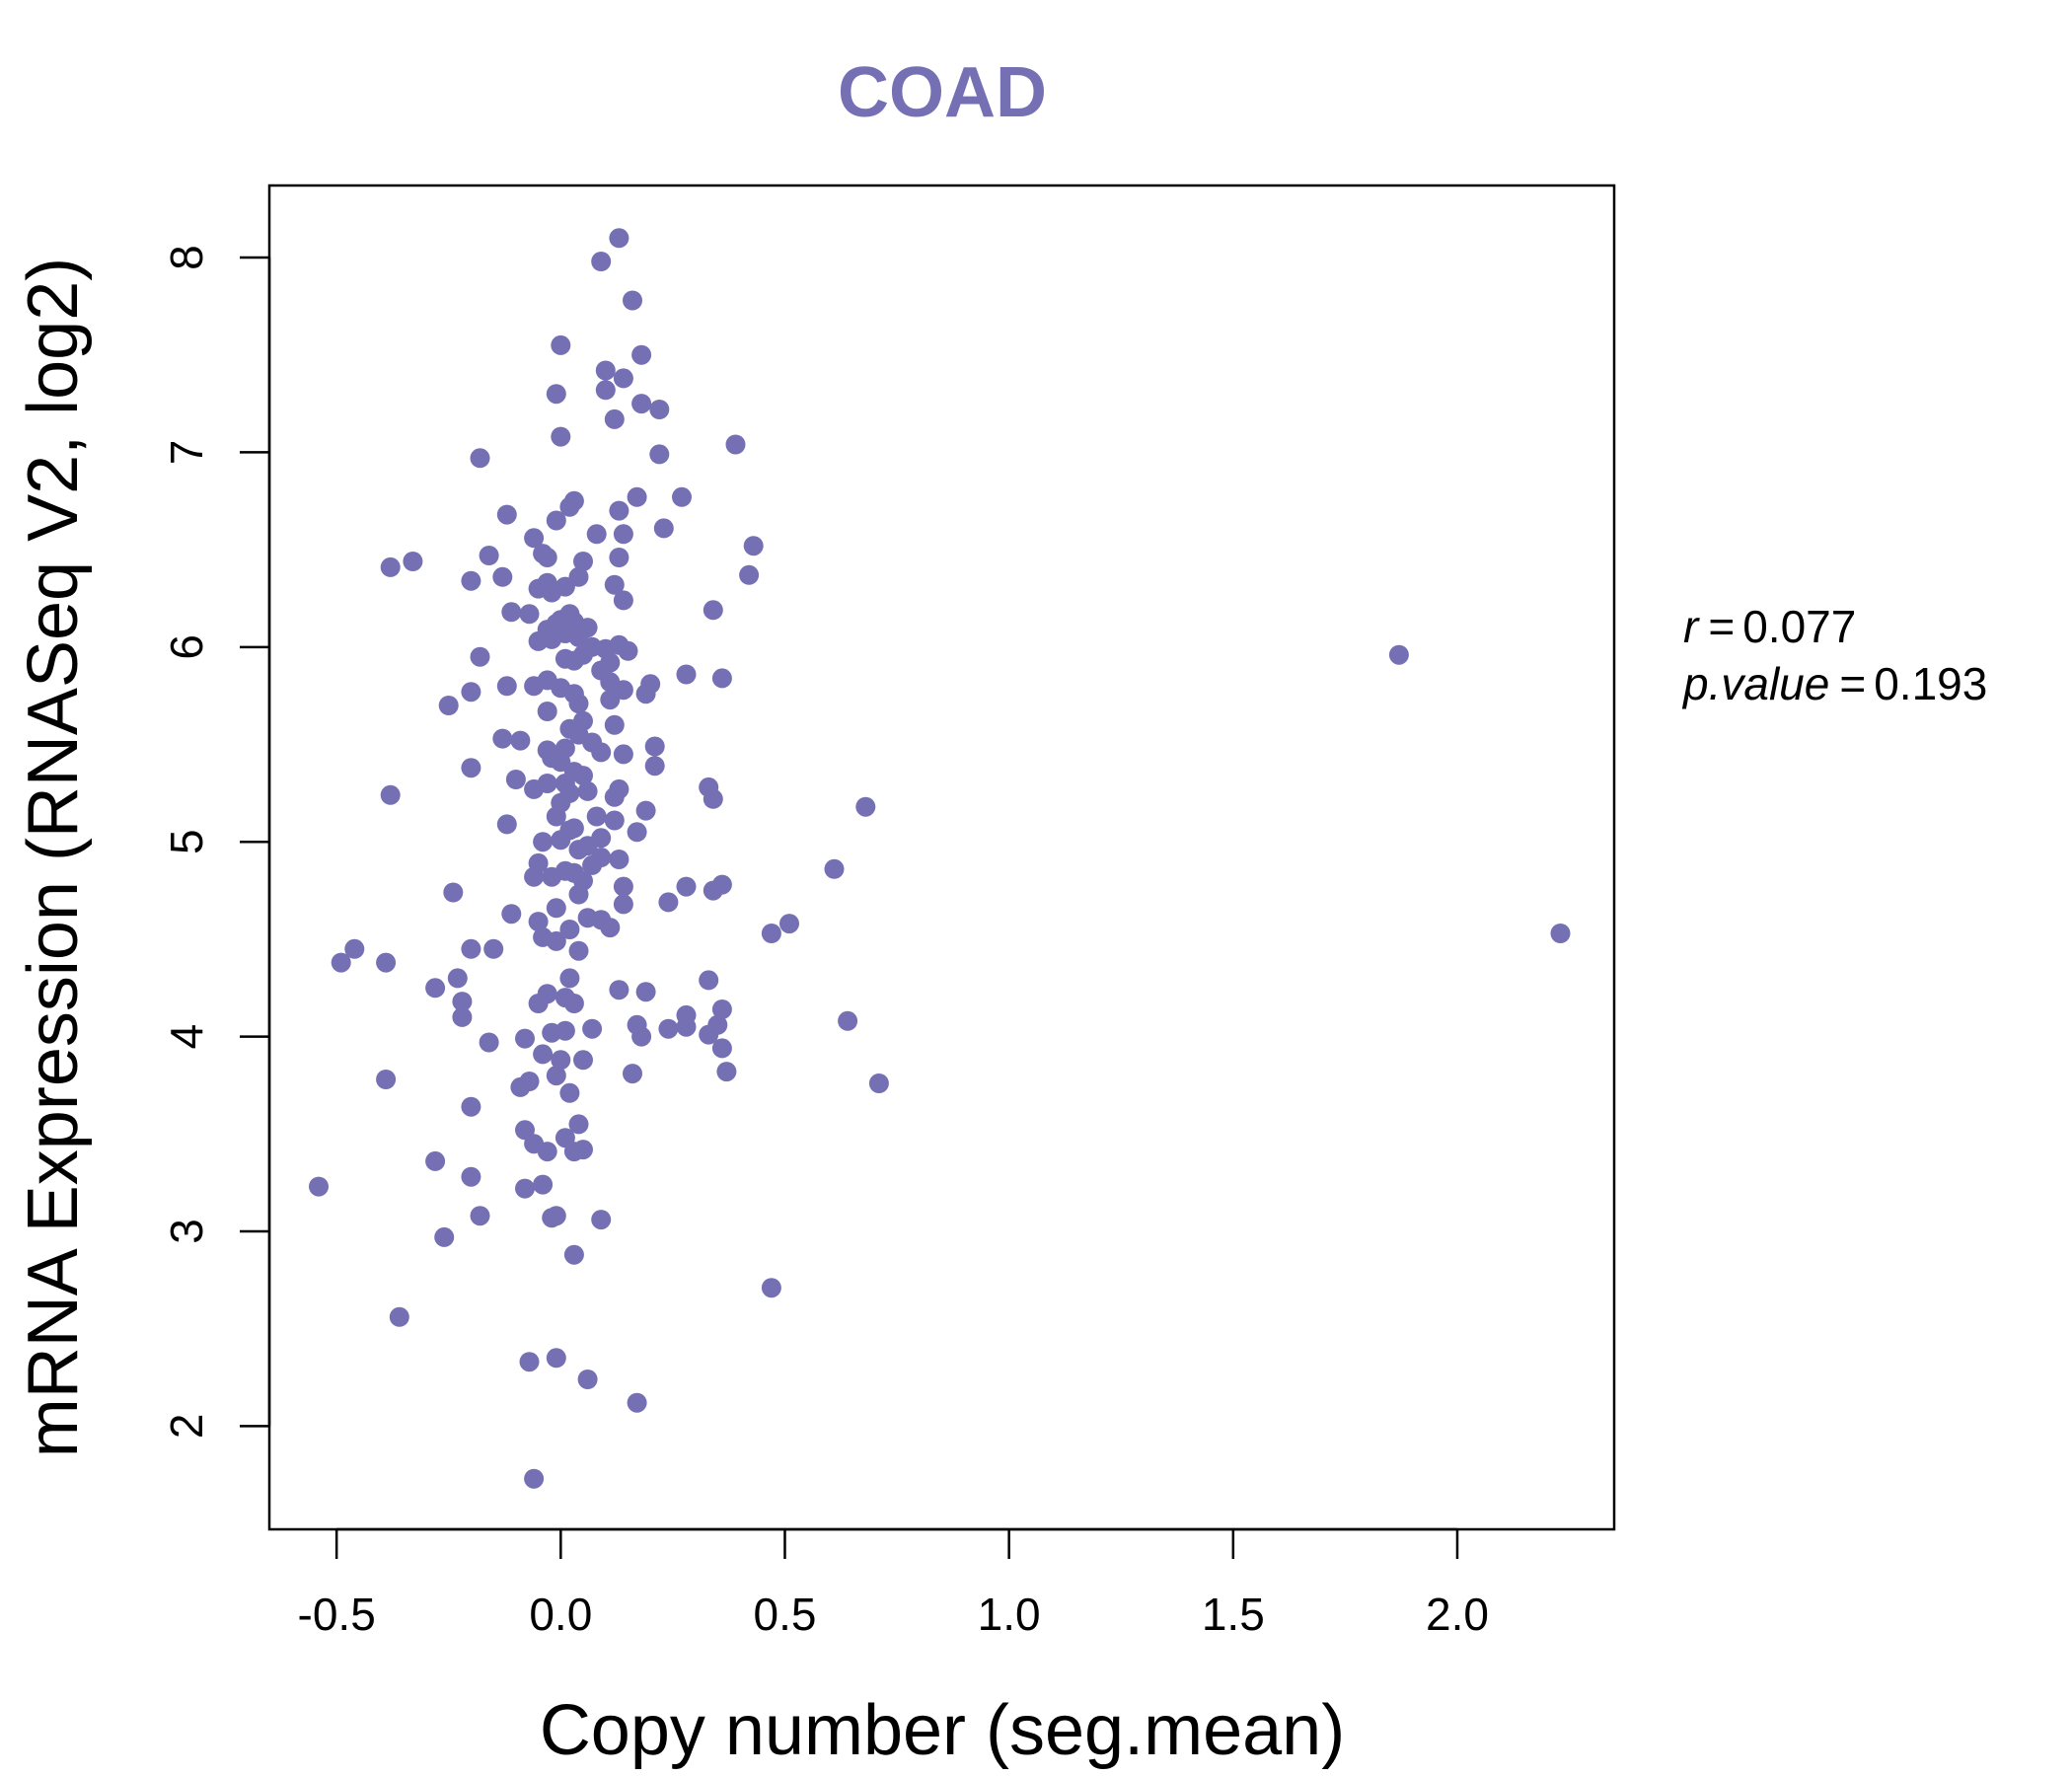 The width and height of the screenshot is (2072, 1776). What do you see at coordinates (187, 257) in the screenshot?
I see `y-tick-label: 8` at bounding box center [187, 257].